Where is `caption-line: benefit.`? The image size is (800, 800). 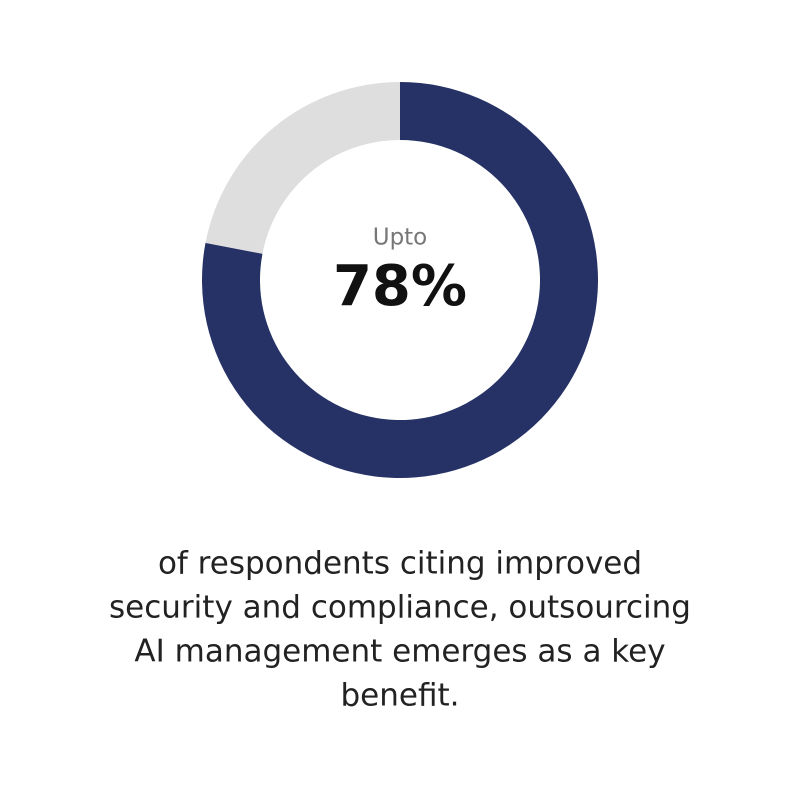 caption-line: benefit. is located at coordinates (399, 696).